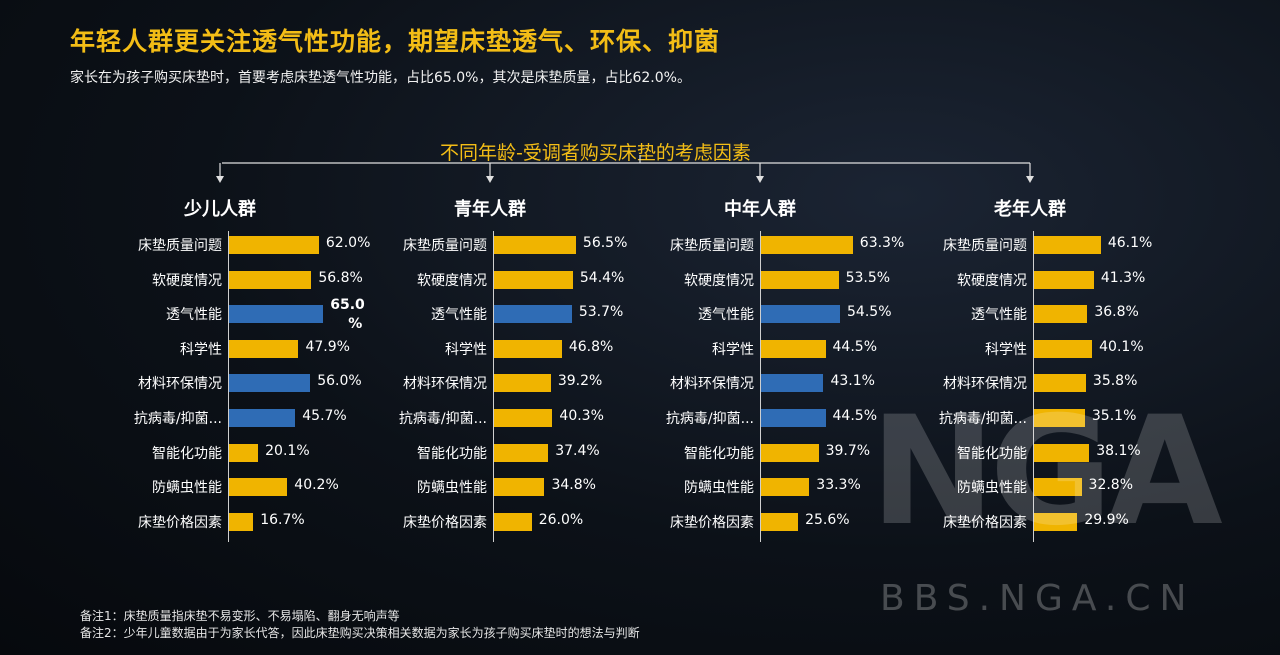 The image size is (1280, 655). I want to click on value-label: 38.1%, so click(1118, 450).